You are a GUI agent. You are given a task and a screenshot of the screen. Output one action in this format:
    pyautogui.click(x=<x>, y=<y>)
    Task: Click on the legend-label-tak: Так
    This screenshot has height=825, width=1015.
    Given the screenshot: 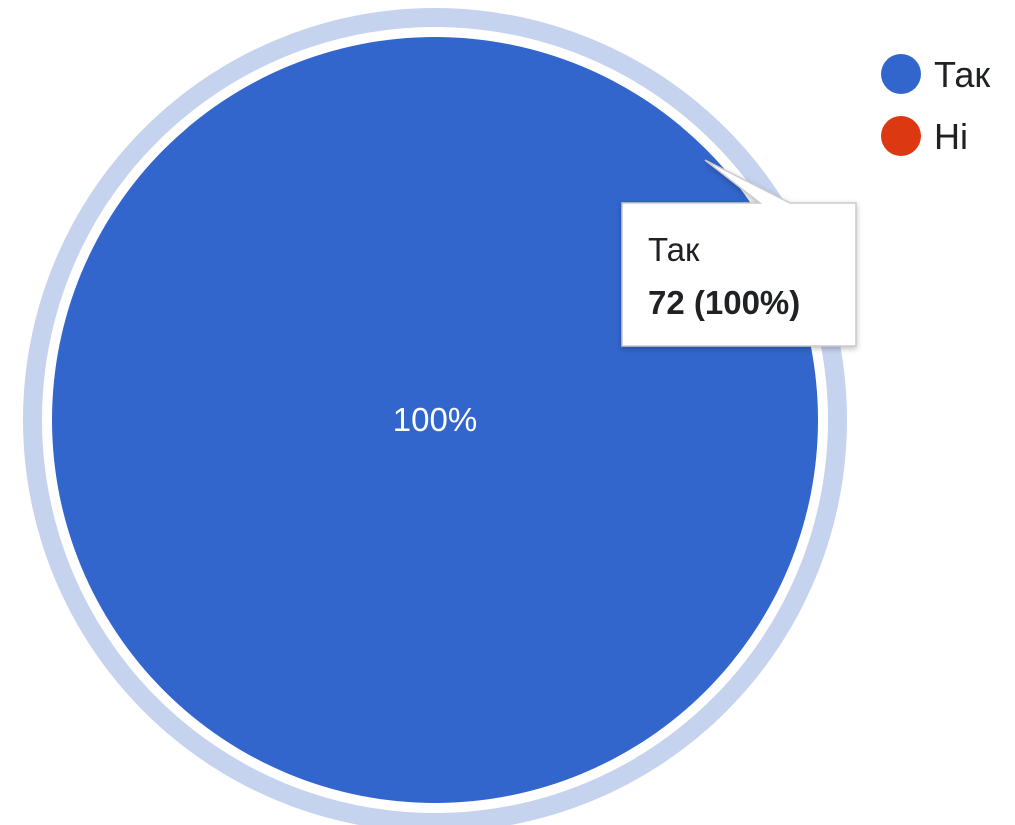 What is the action you would take?
    pyautogui.click(x=962, y=74)
    